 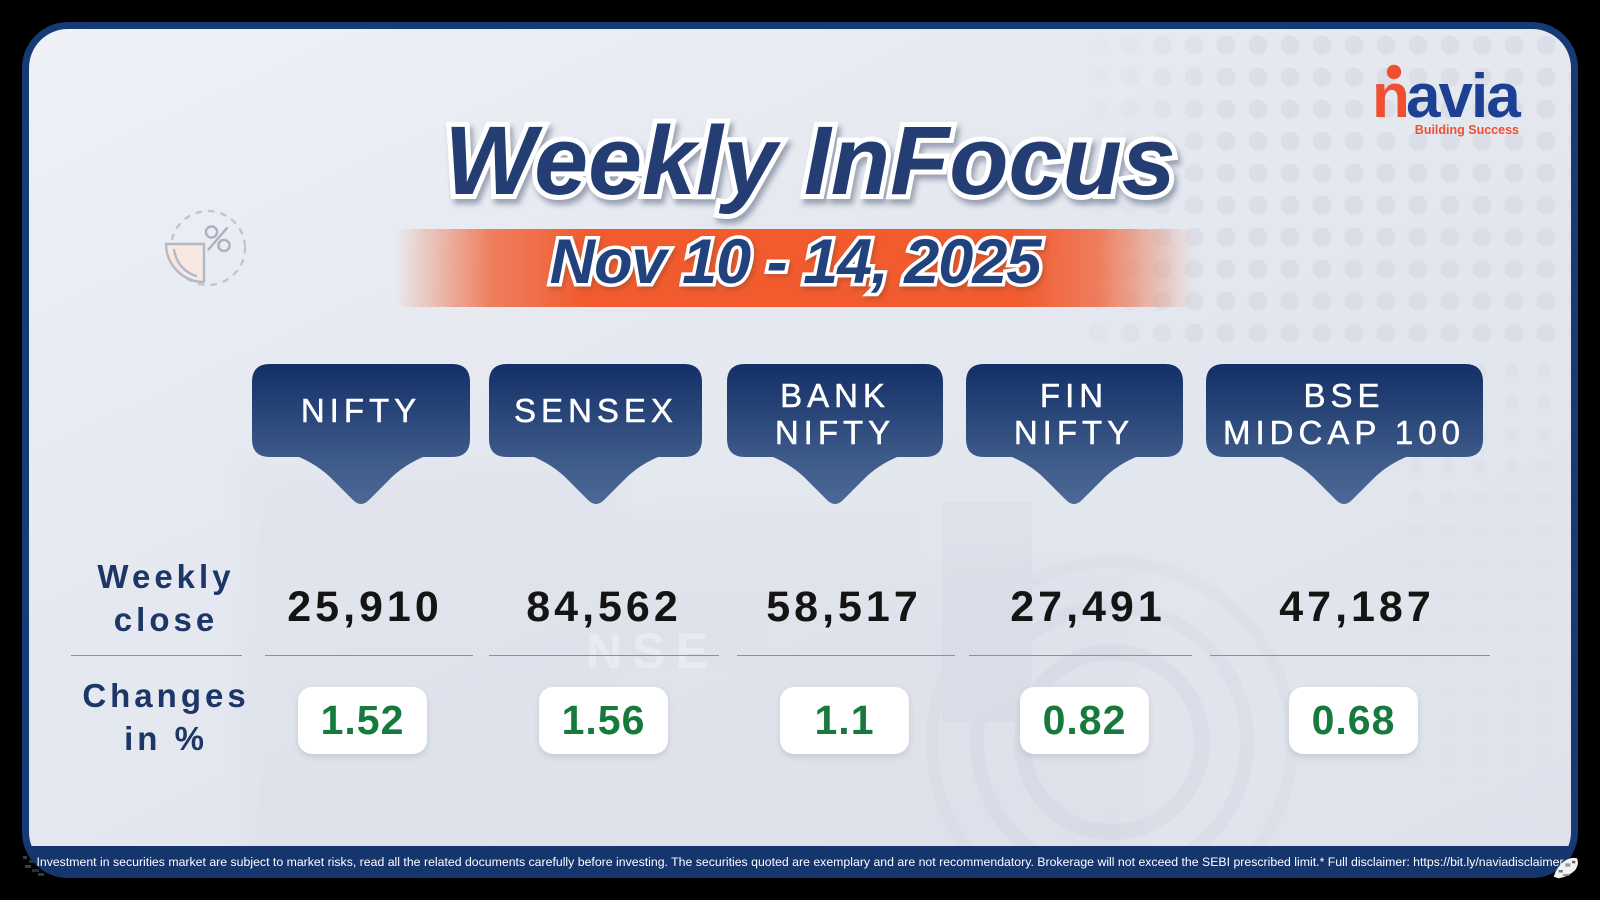 What do you see at coordinates (1467, 130) in the screenshot?
I see `svg-text: Building Success` at bounding box center [1467, 130].